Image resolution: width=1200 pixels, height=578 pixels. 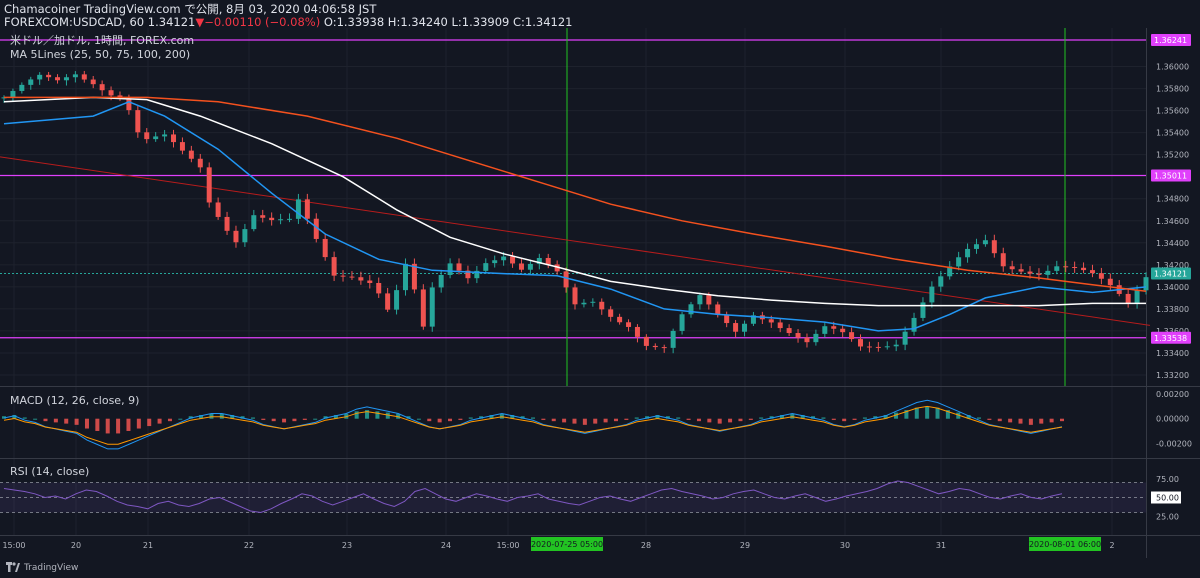 What do you see at coordinates (1171, 175) in the screenshot?
I see `price-level-tag` at bounding box center [1171, 175].